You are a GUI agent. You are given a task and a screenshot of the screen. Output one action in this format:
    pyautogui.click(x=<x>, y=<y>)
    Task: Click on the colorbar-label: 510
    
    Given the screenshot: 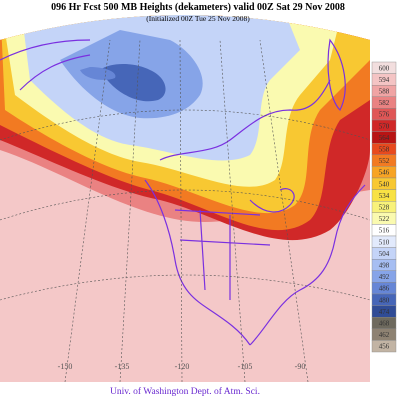 What is the action you would take?
    pyautogui.click(x=384, y=242)
    